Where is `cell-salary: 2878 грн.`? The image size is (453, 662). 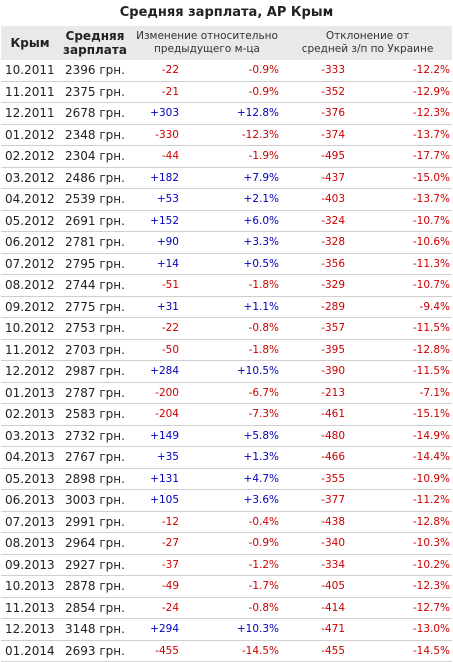
cell-salary: 2878 грн. is located at coordinates (95, 586).